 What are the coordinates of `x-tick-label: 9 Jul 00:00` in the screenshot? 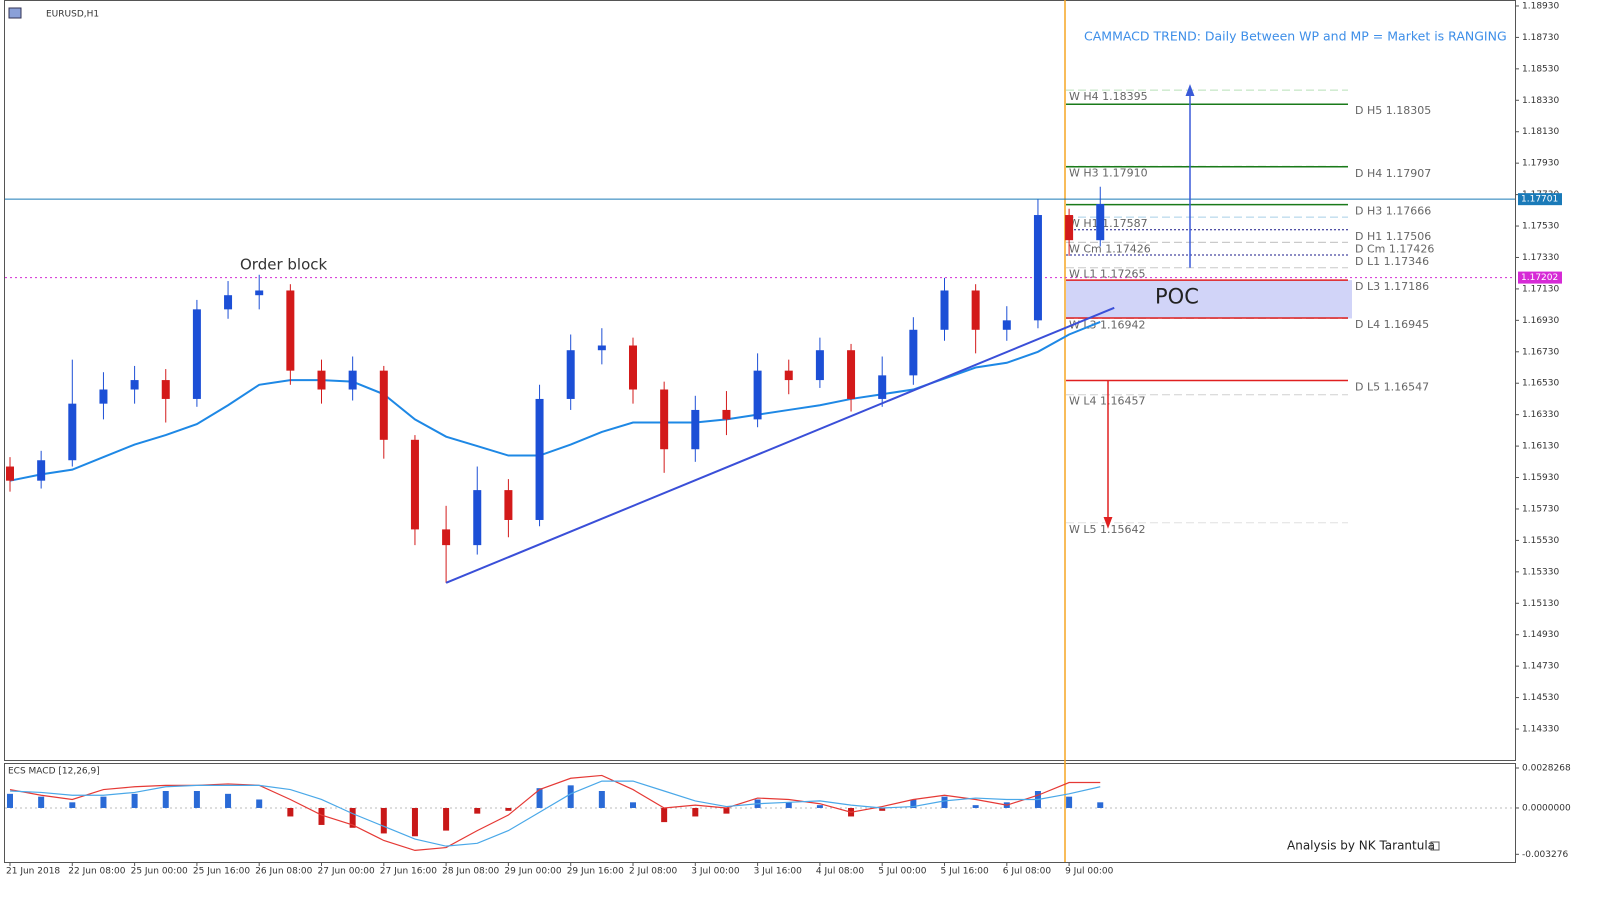 It's located at (1089, 872).